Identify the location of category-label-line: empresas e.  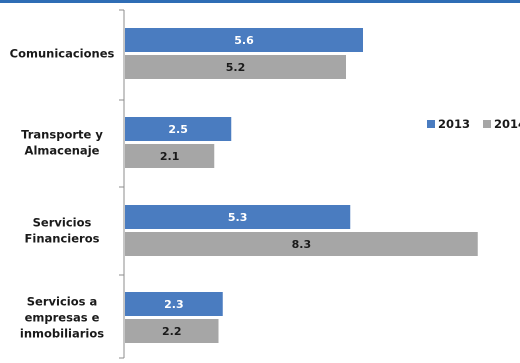
(62, 318).